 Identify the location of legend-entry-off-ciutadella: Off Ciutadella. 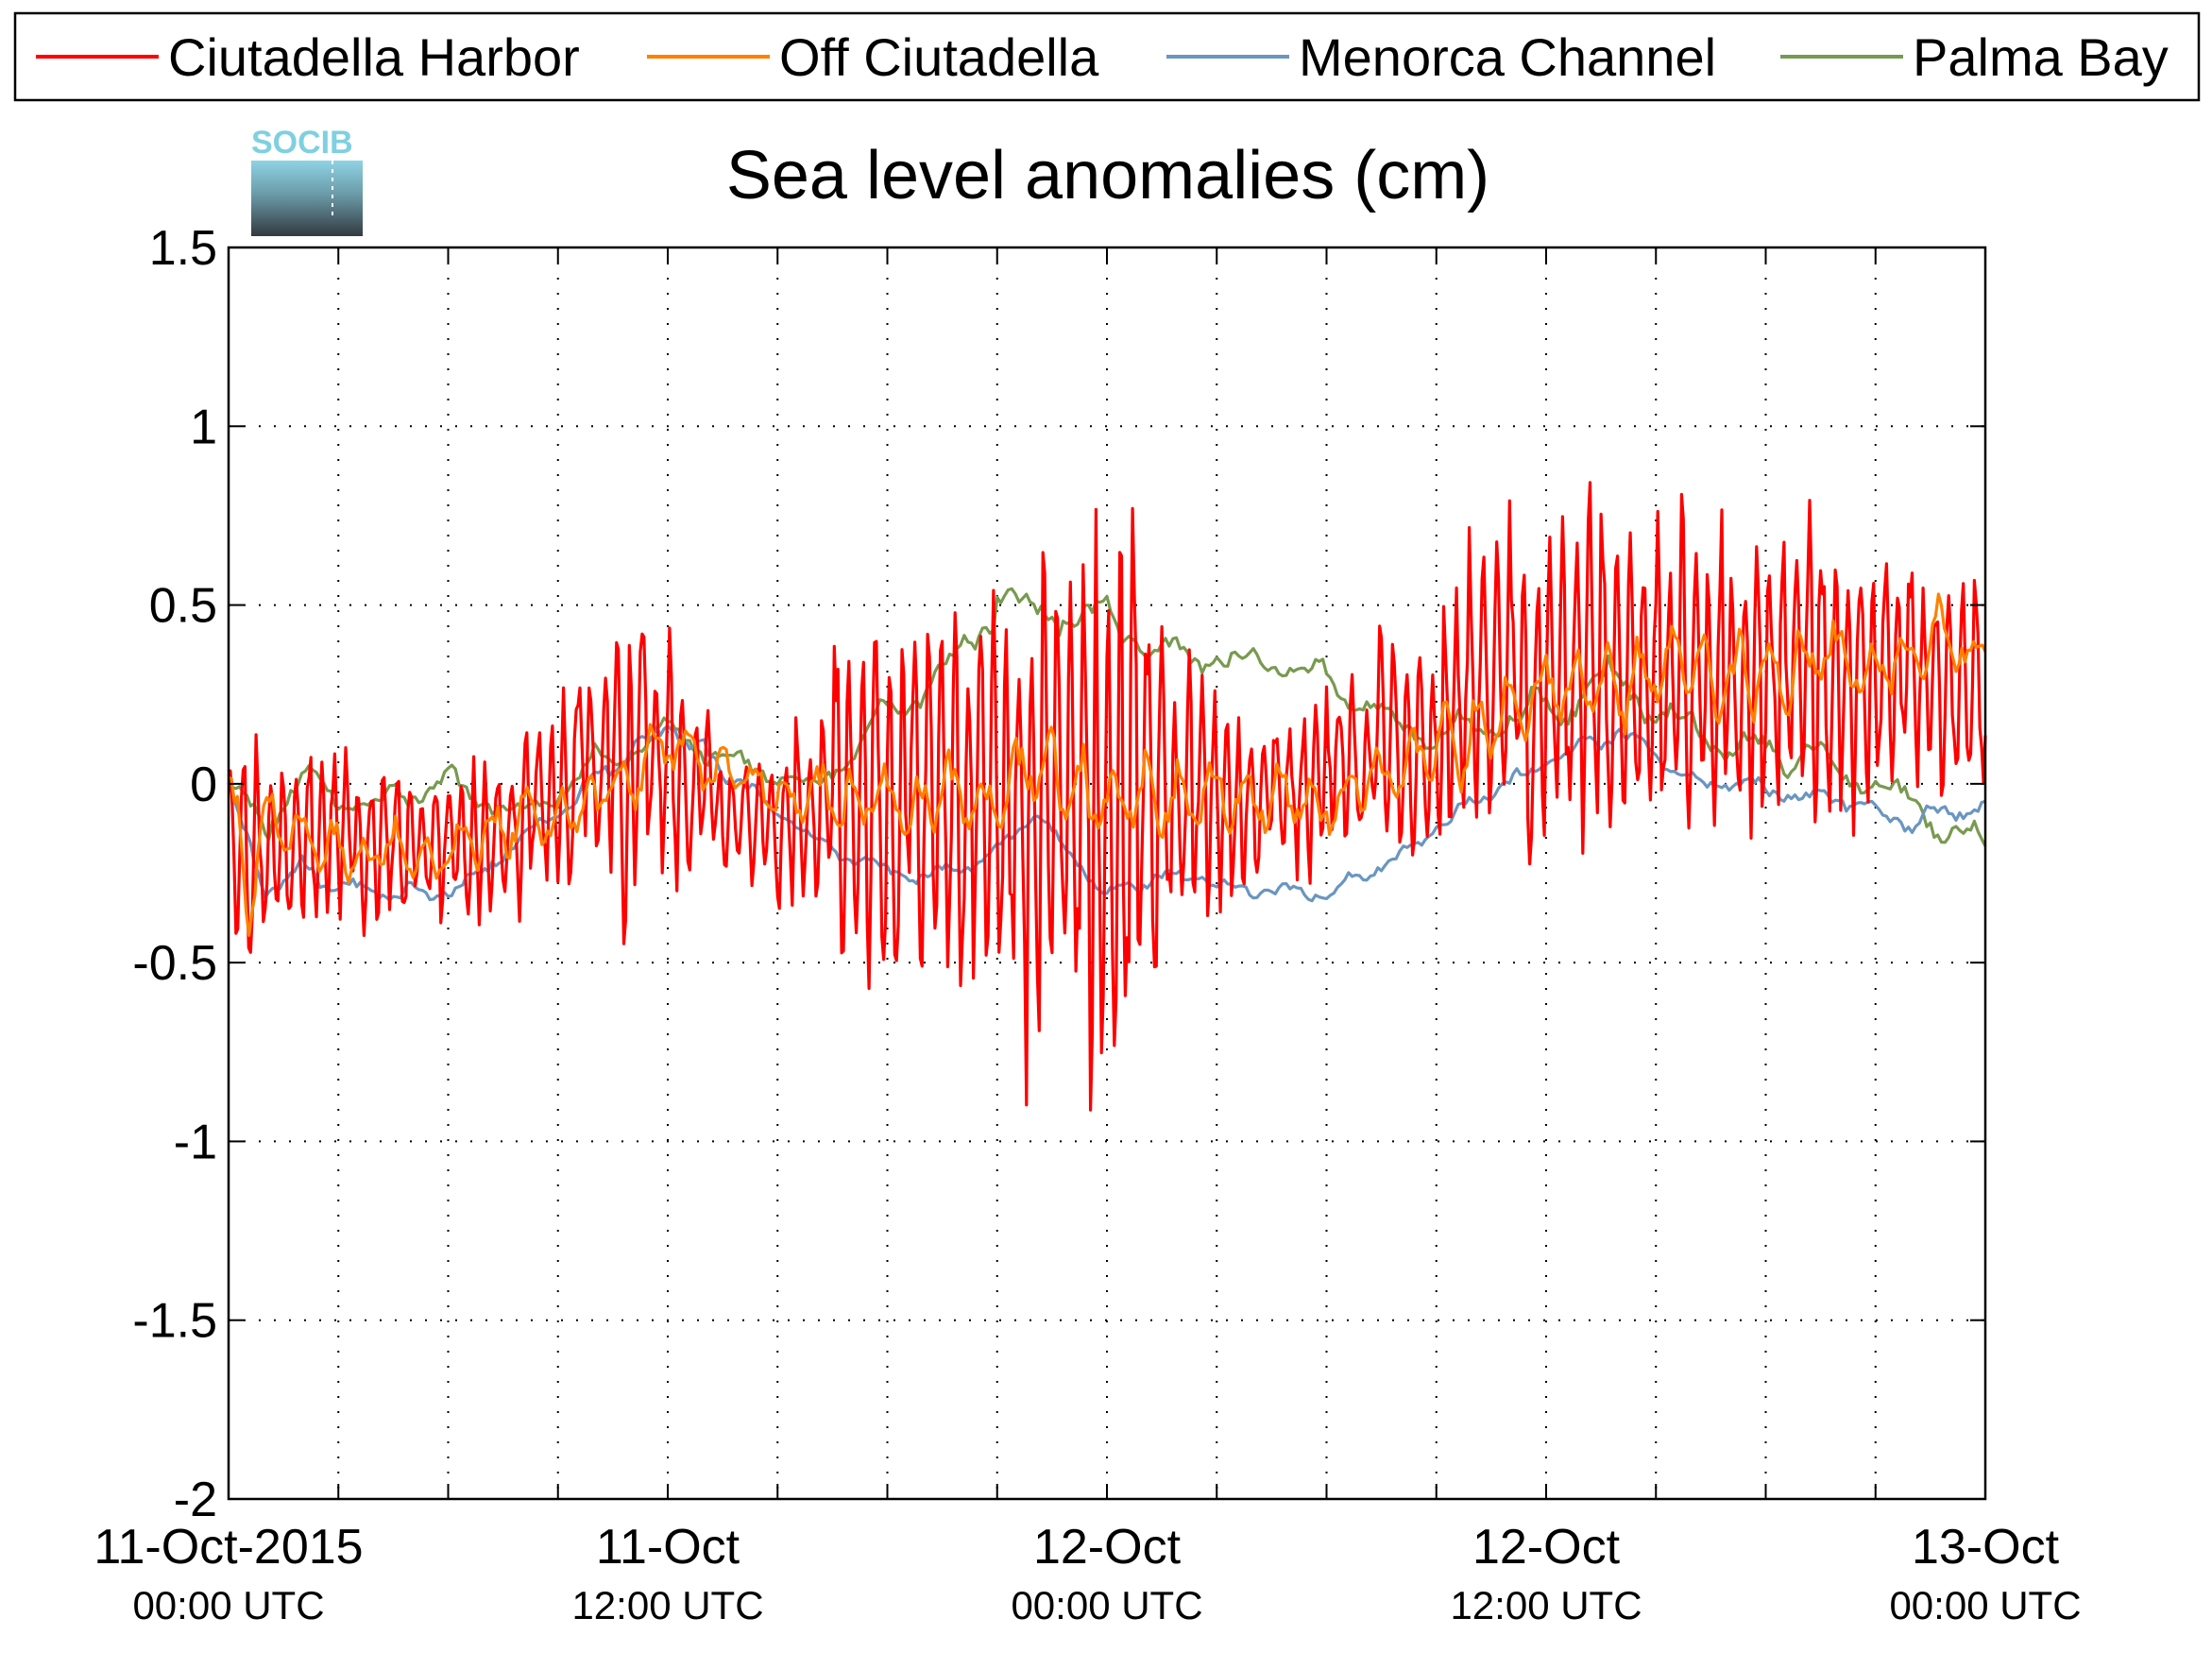
(873, 57).